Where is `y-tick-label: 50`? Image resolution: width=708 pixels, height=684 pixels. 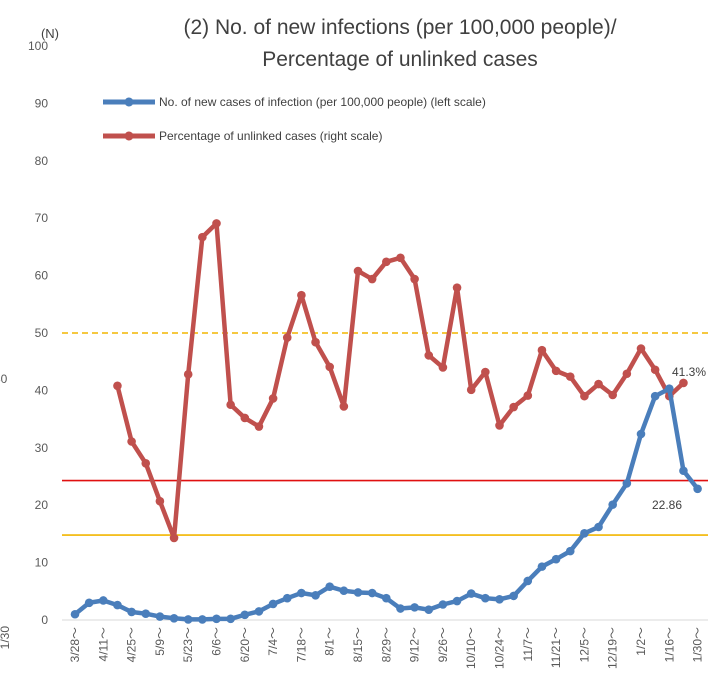 y-tick-label: 50 is located at coordinates (42, 333).